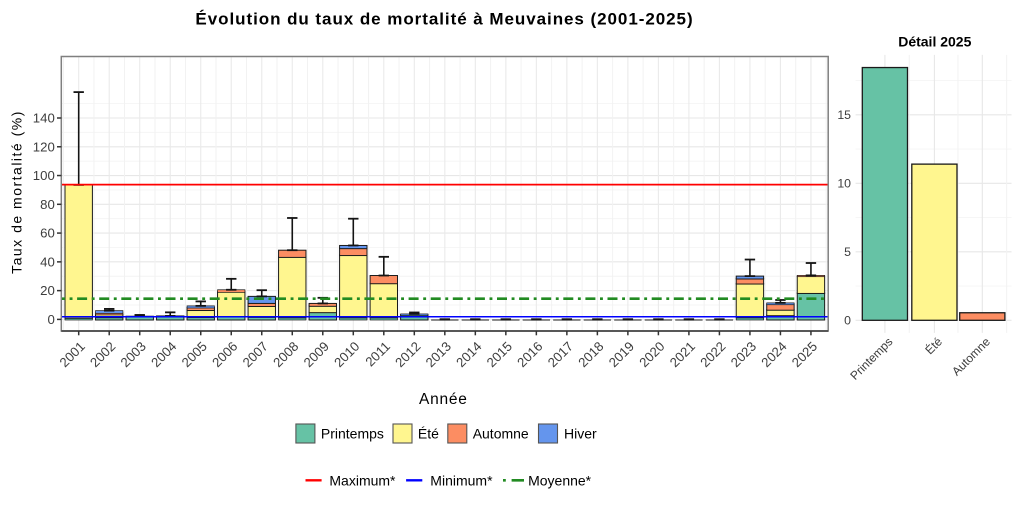 The height and width of the screenshot is (512, 1024). What do you see at coordinates (428, 433) in the screenshot?
I see `svg-text: Été` at bounding box center [428, 433].